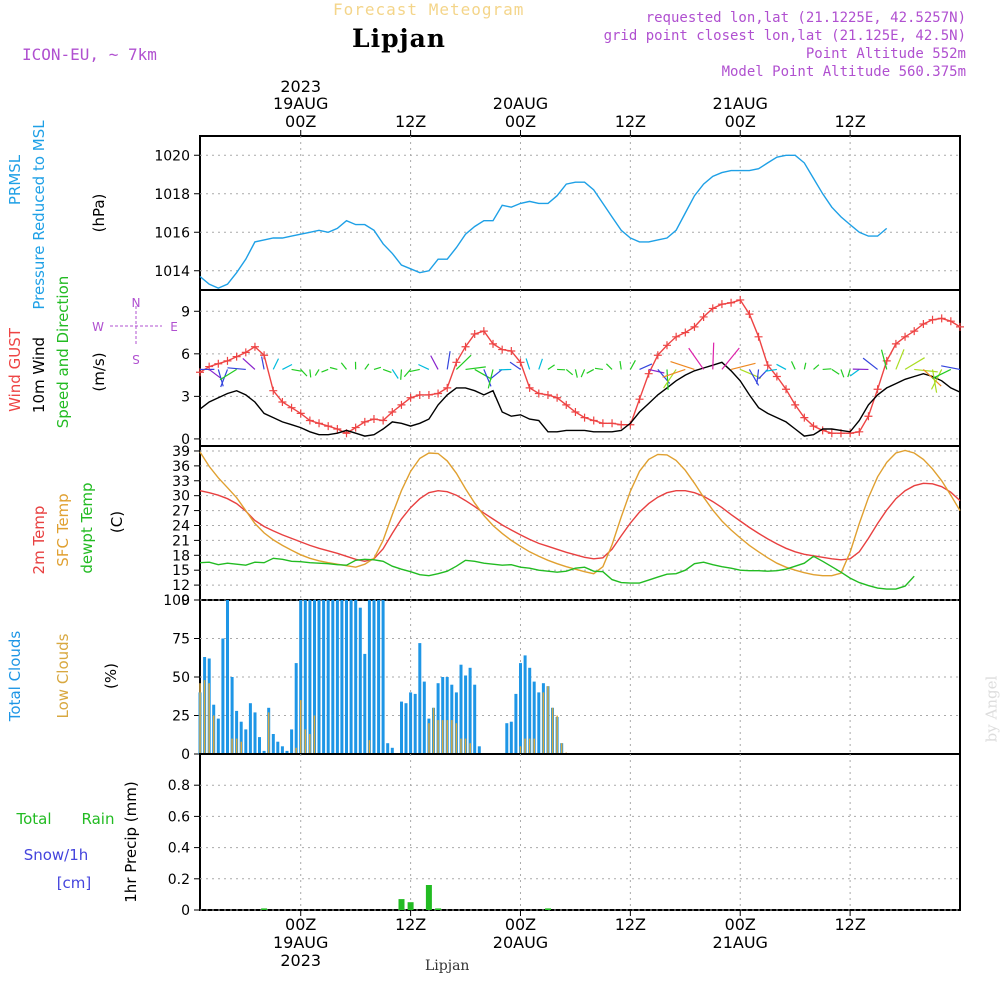  Describe the element at coordinates (172, 233) in the screenshot. I see `y-tick-label-pressure: 1016` at that location.